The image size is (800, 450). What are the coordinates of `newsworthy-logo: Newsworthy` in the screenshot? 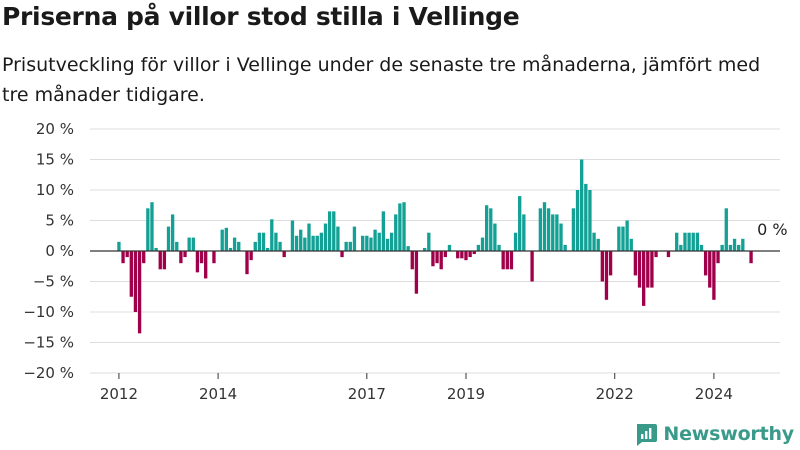 It's located at (714, 434).